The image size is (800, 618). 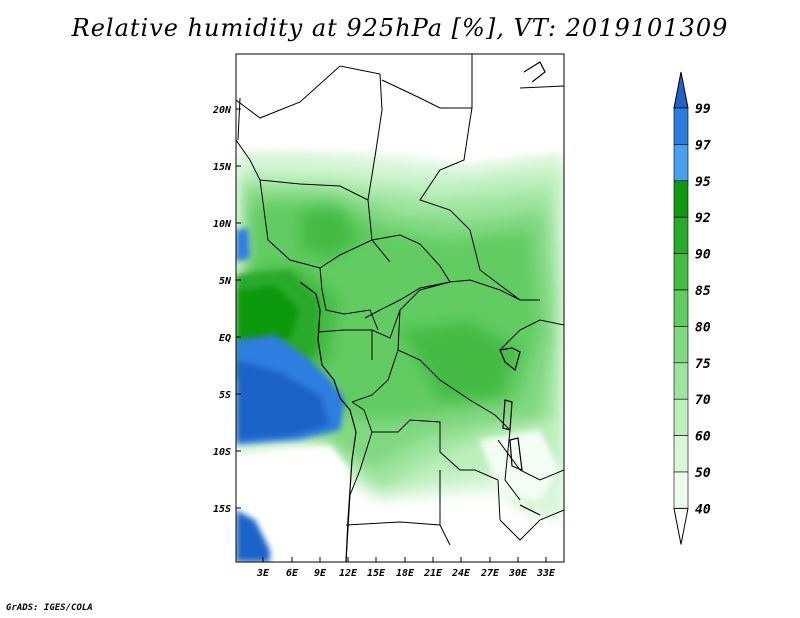 What do you see at coordinates (703, 364) in the screenshot?
I see `colorbar-label: 75` at bounding box center [703, 364].